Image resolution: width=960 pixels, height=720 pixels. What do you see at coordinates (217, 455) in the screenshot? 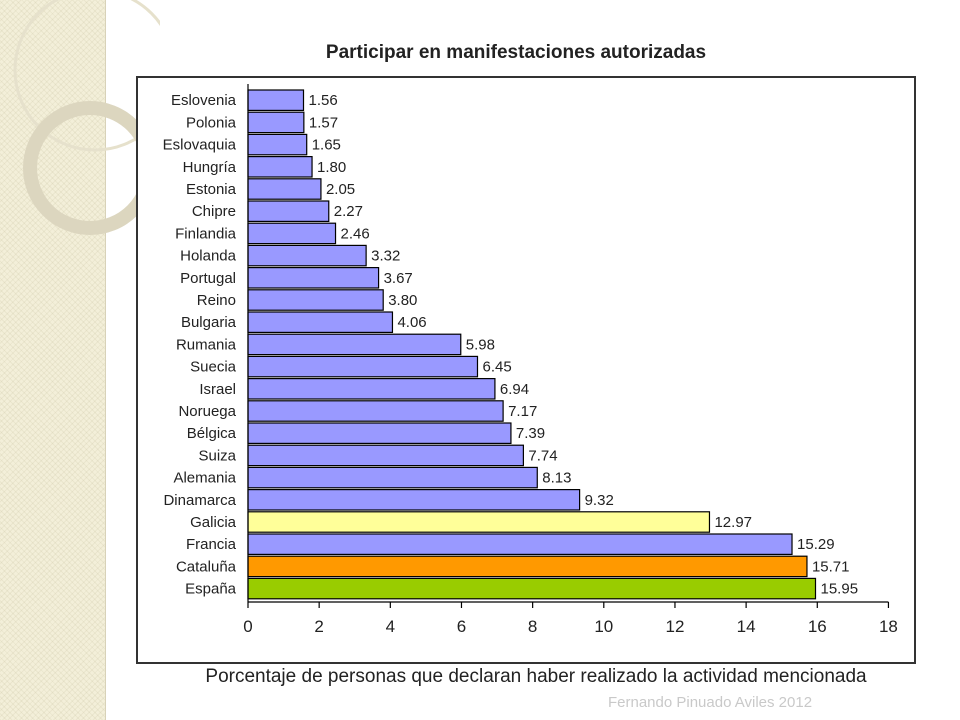
I see `category-label: Suiza` at bounding box center [217, 455].